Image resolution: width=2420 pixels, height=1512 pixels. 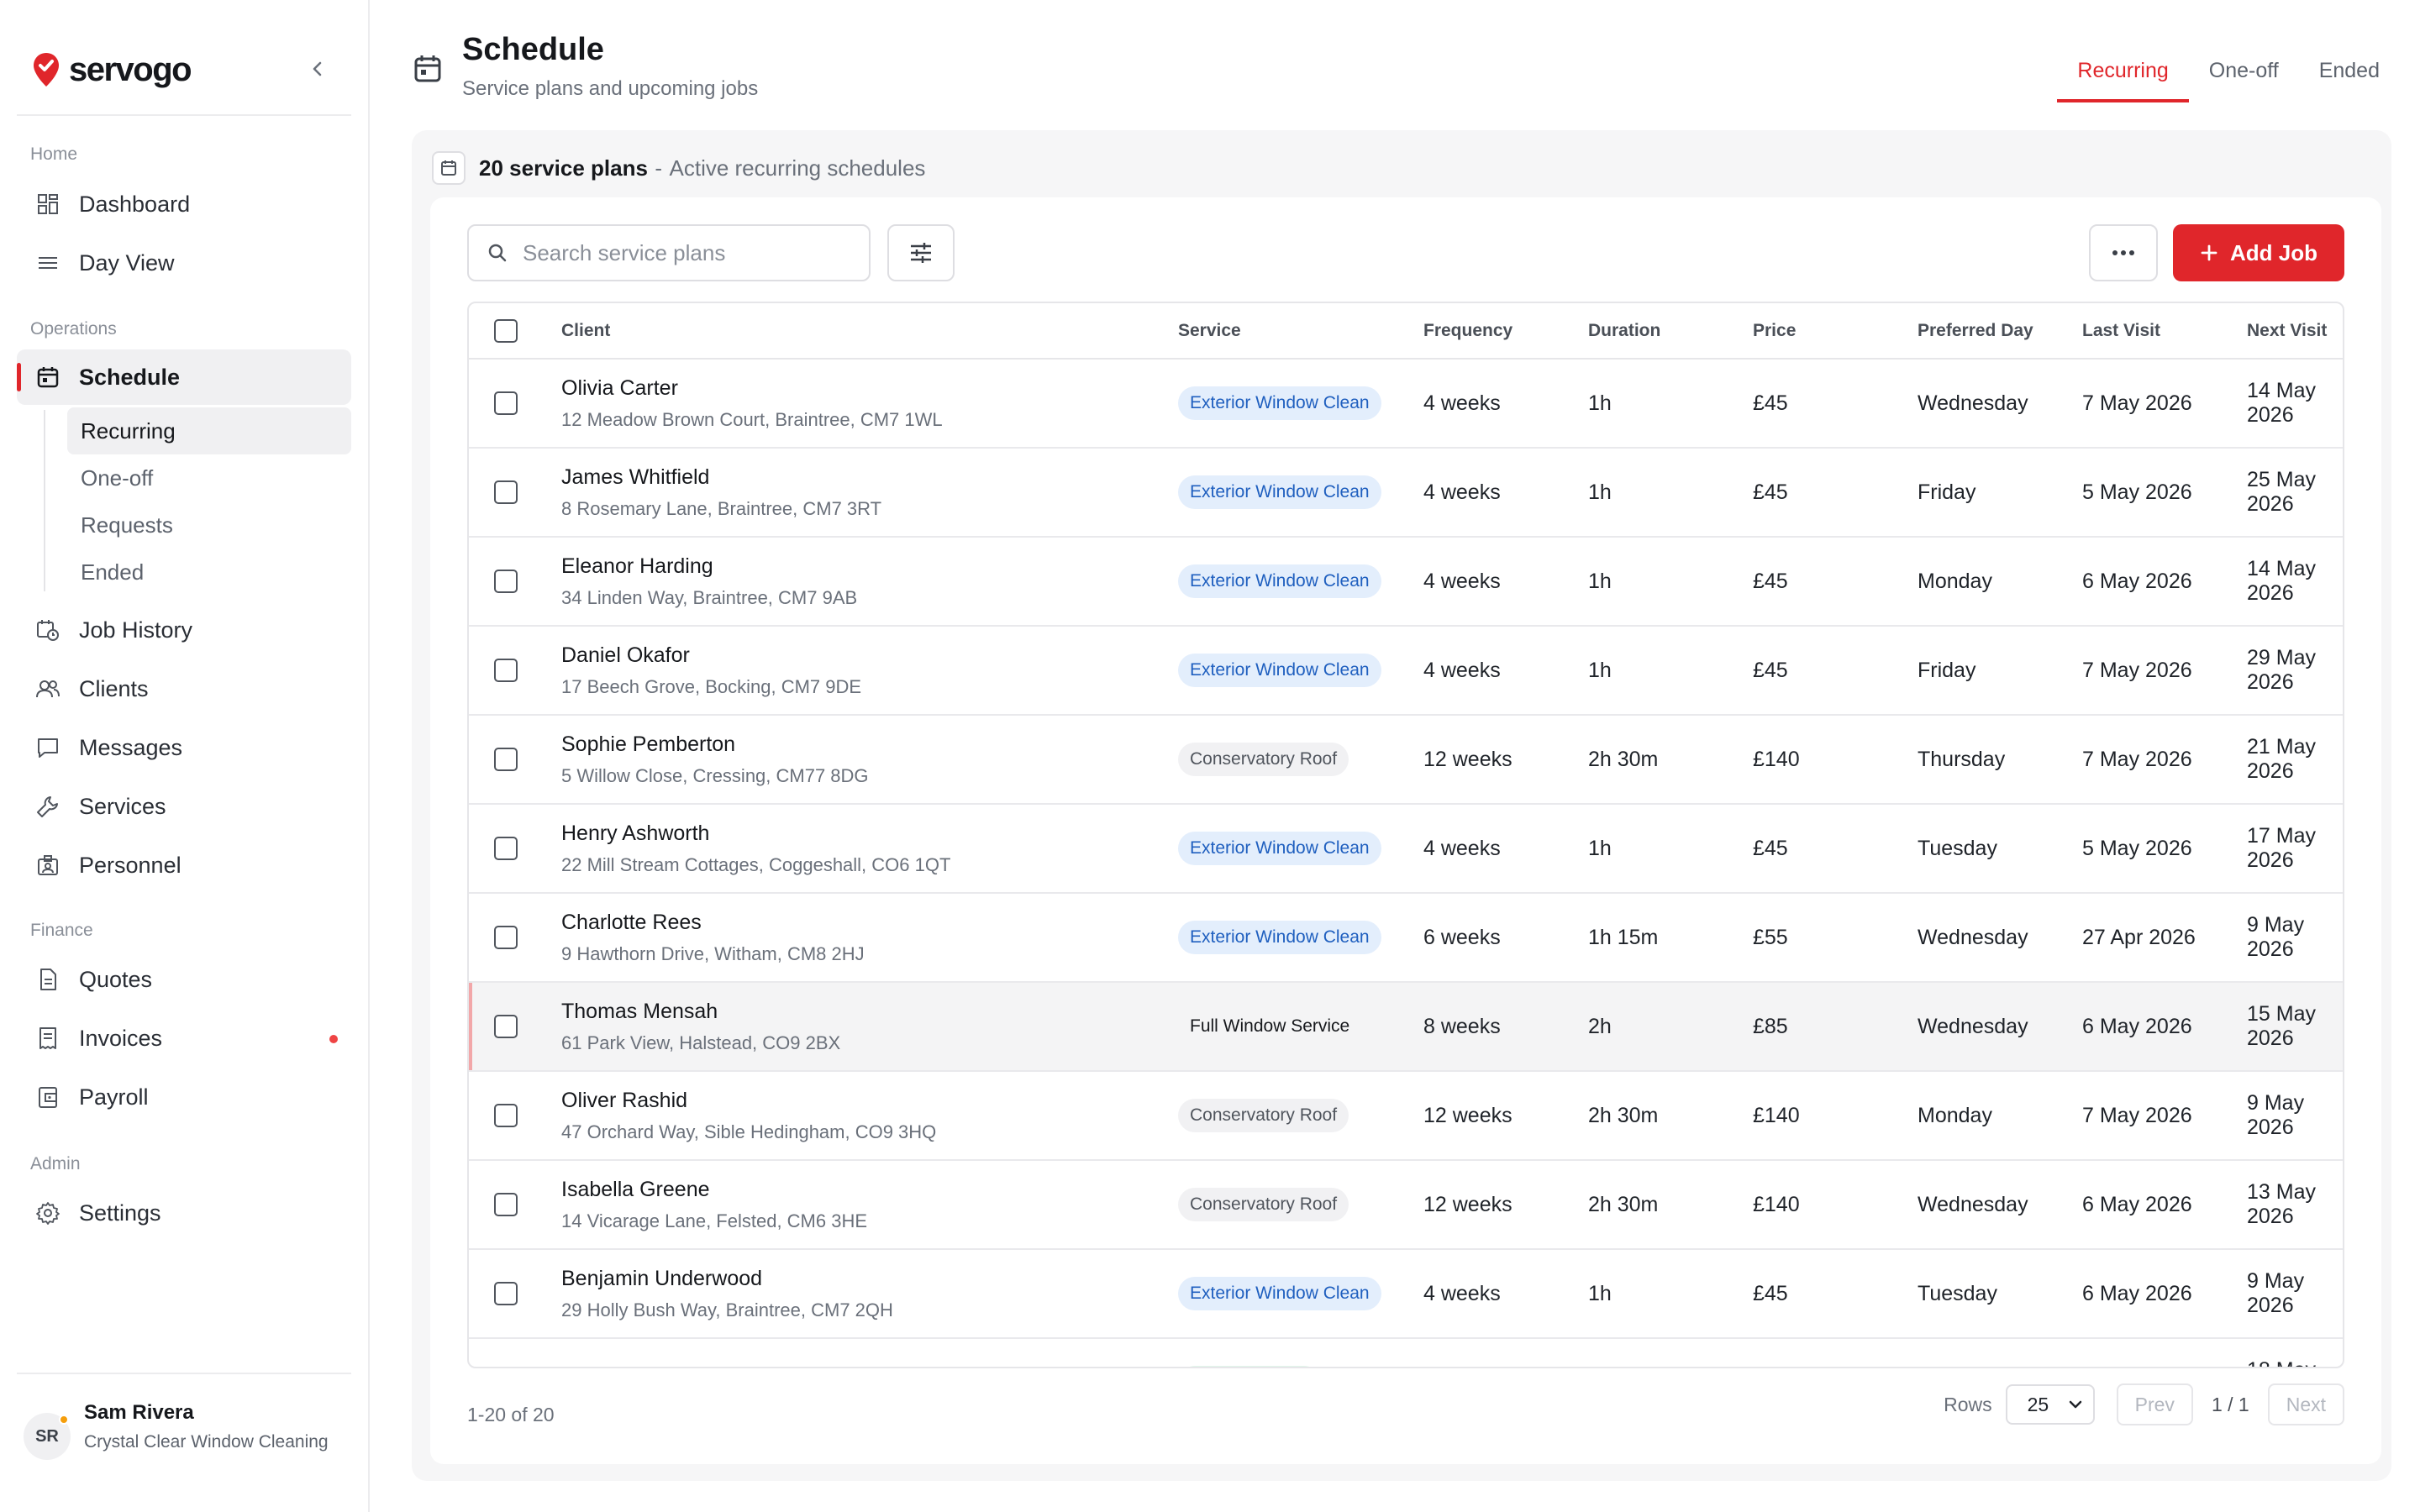 What do you see at coordinates (1300, 331) in the screenshot?
I see `column-header: Service` at bounding box center [1300, 331].